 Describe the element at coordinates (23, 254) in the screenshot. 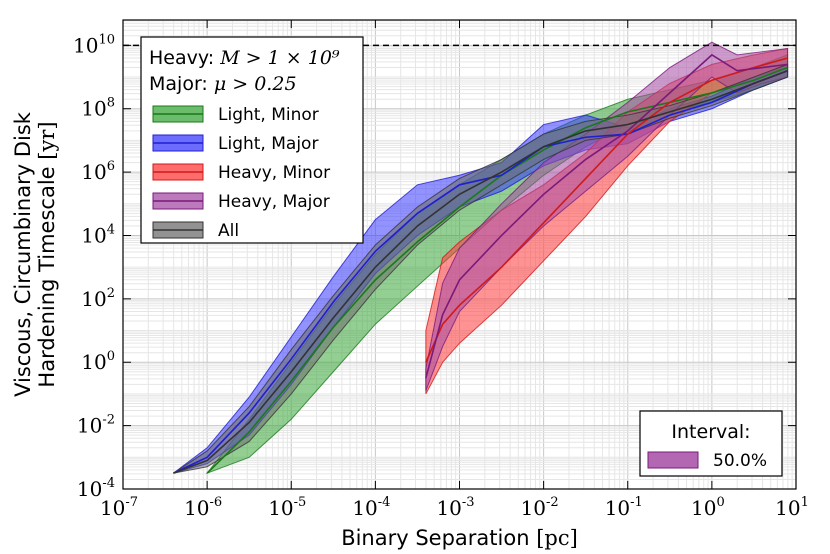

I see `y-axis-title-line1: Viscous, Circumbinary Disk` at that location.